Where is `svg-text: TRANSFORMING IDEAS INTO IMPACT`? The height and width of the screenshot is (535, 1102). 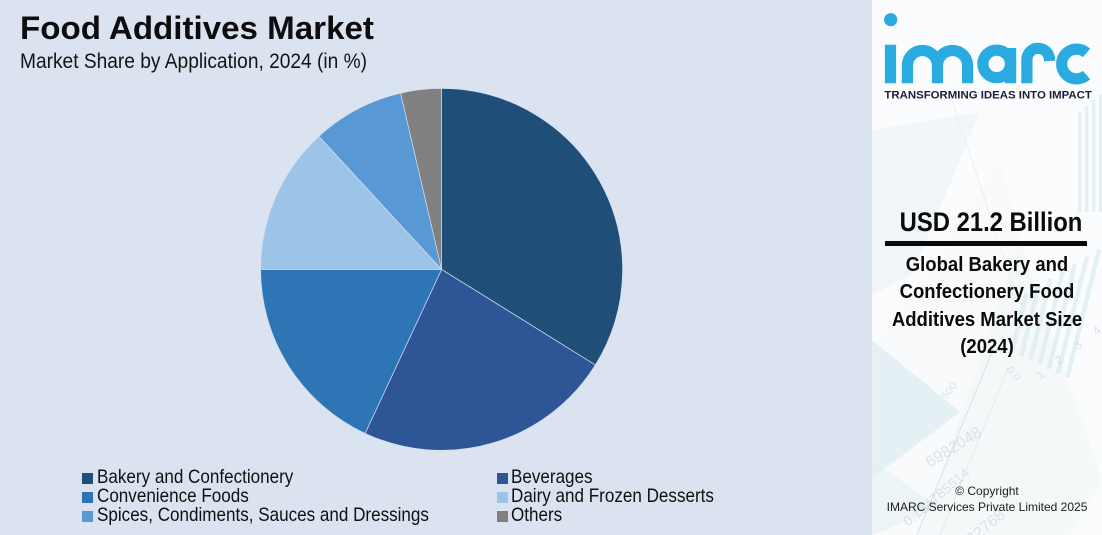
svg-text: TRANSFORMING IDEAS INTO IMPACT is located at coordinates (988, 96).